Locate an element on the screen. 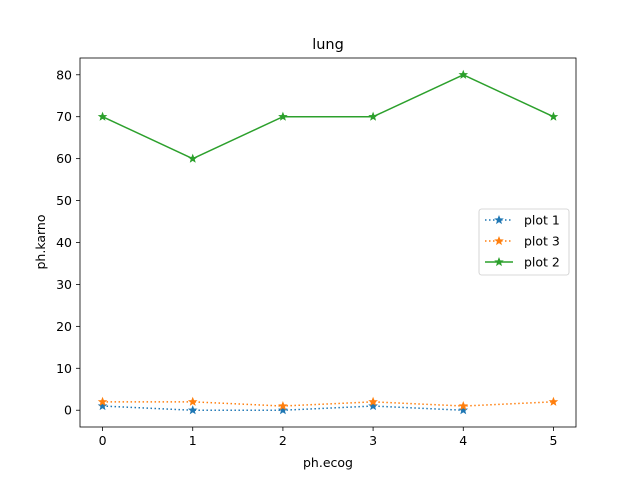  y-tick-label: 40 is located at coordinates (64, 242).